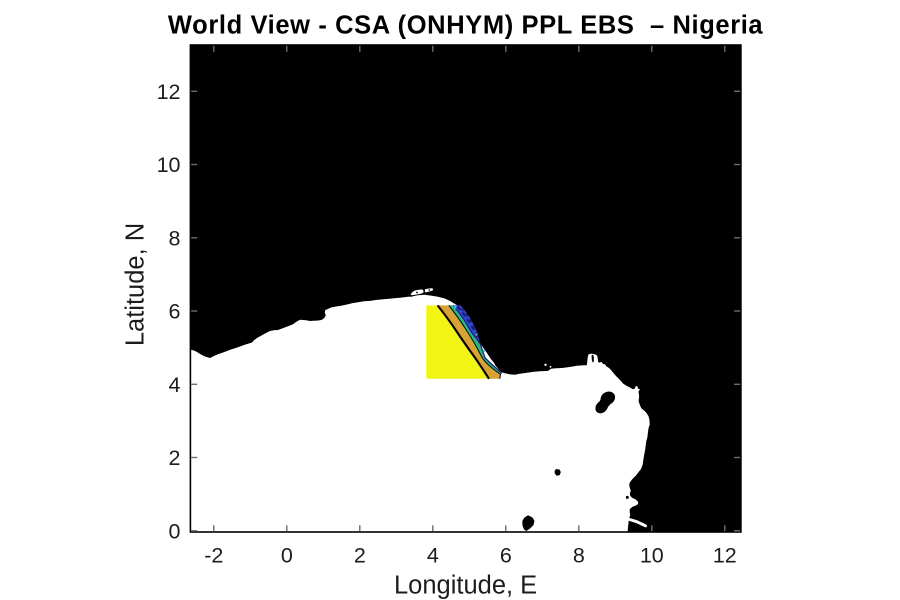 The width and height of the screenshot is (900, 600). Describe the element at coordinates (465, 586) in the screenshot. I see `svg-text: Longitude, E` at that location.